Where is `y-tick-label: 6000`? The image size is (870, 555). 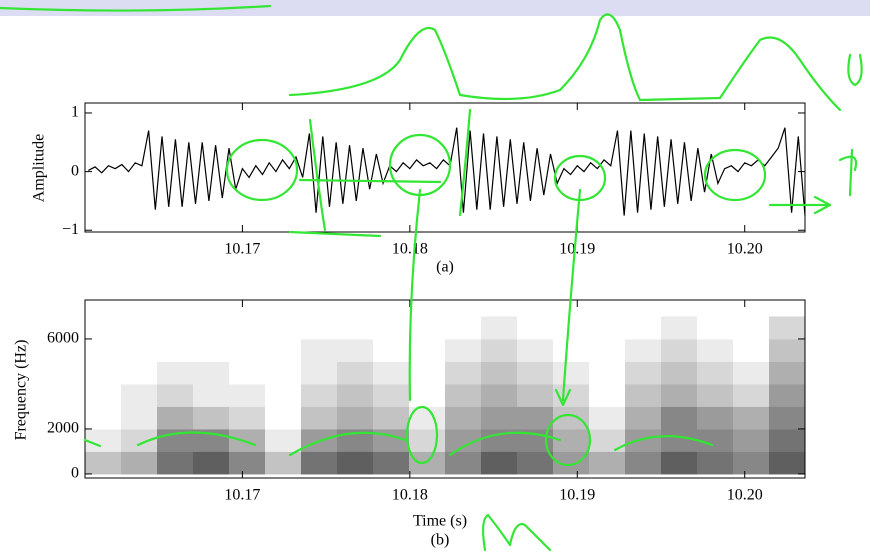
y-tick-label: 6000 is located at coordinates (63, 338).